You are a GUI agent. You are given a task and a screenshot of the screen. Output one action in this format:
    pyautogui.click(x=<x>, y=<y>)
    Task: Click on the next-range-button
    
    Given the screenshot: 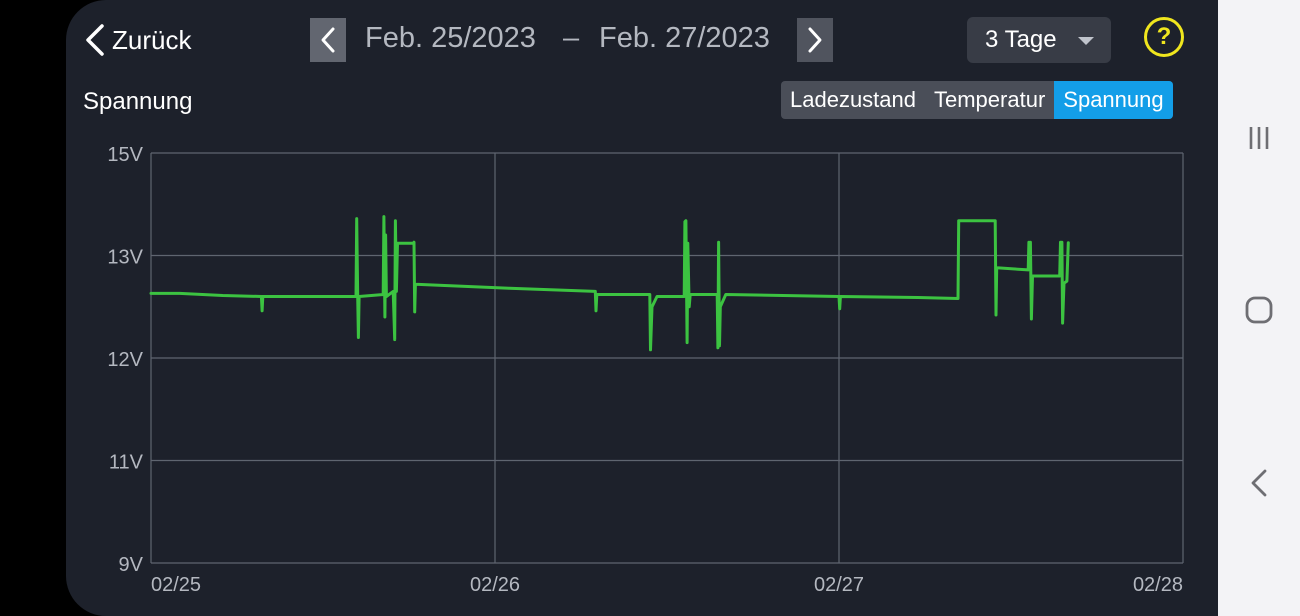 What is the action you would take?
    pyautogui.click(x=815, y=40)
    